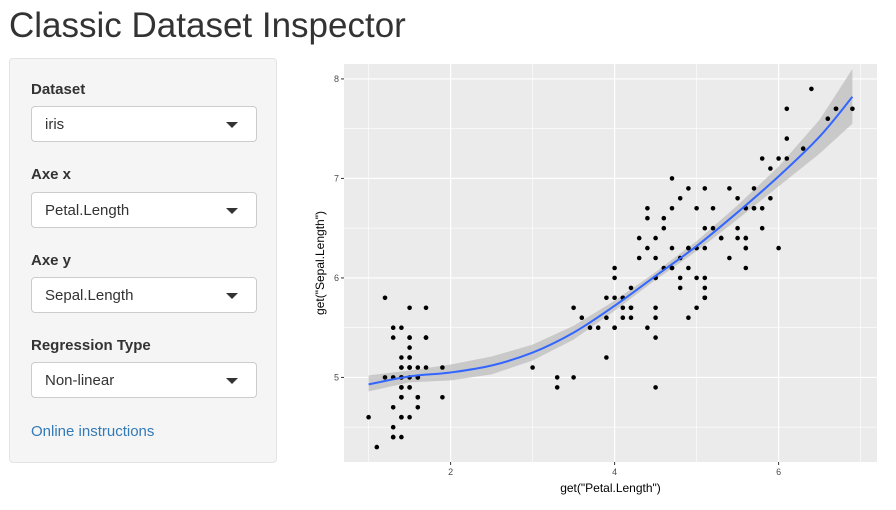 The width and height of the screenshot is (896, 510). What do you see at coordinates (320, 263) in the screenshot?
I see `y-axis-label: get("Sepal.Length")` at bounding box center [320, 263].